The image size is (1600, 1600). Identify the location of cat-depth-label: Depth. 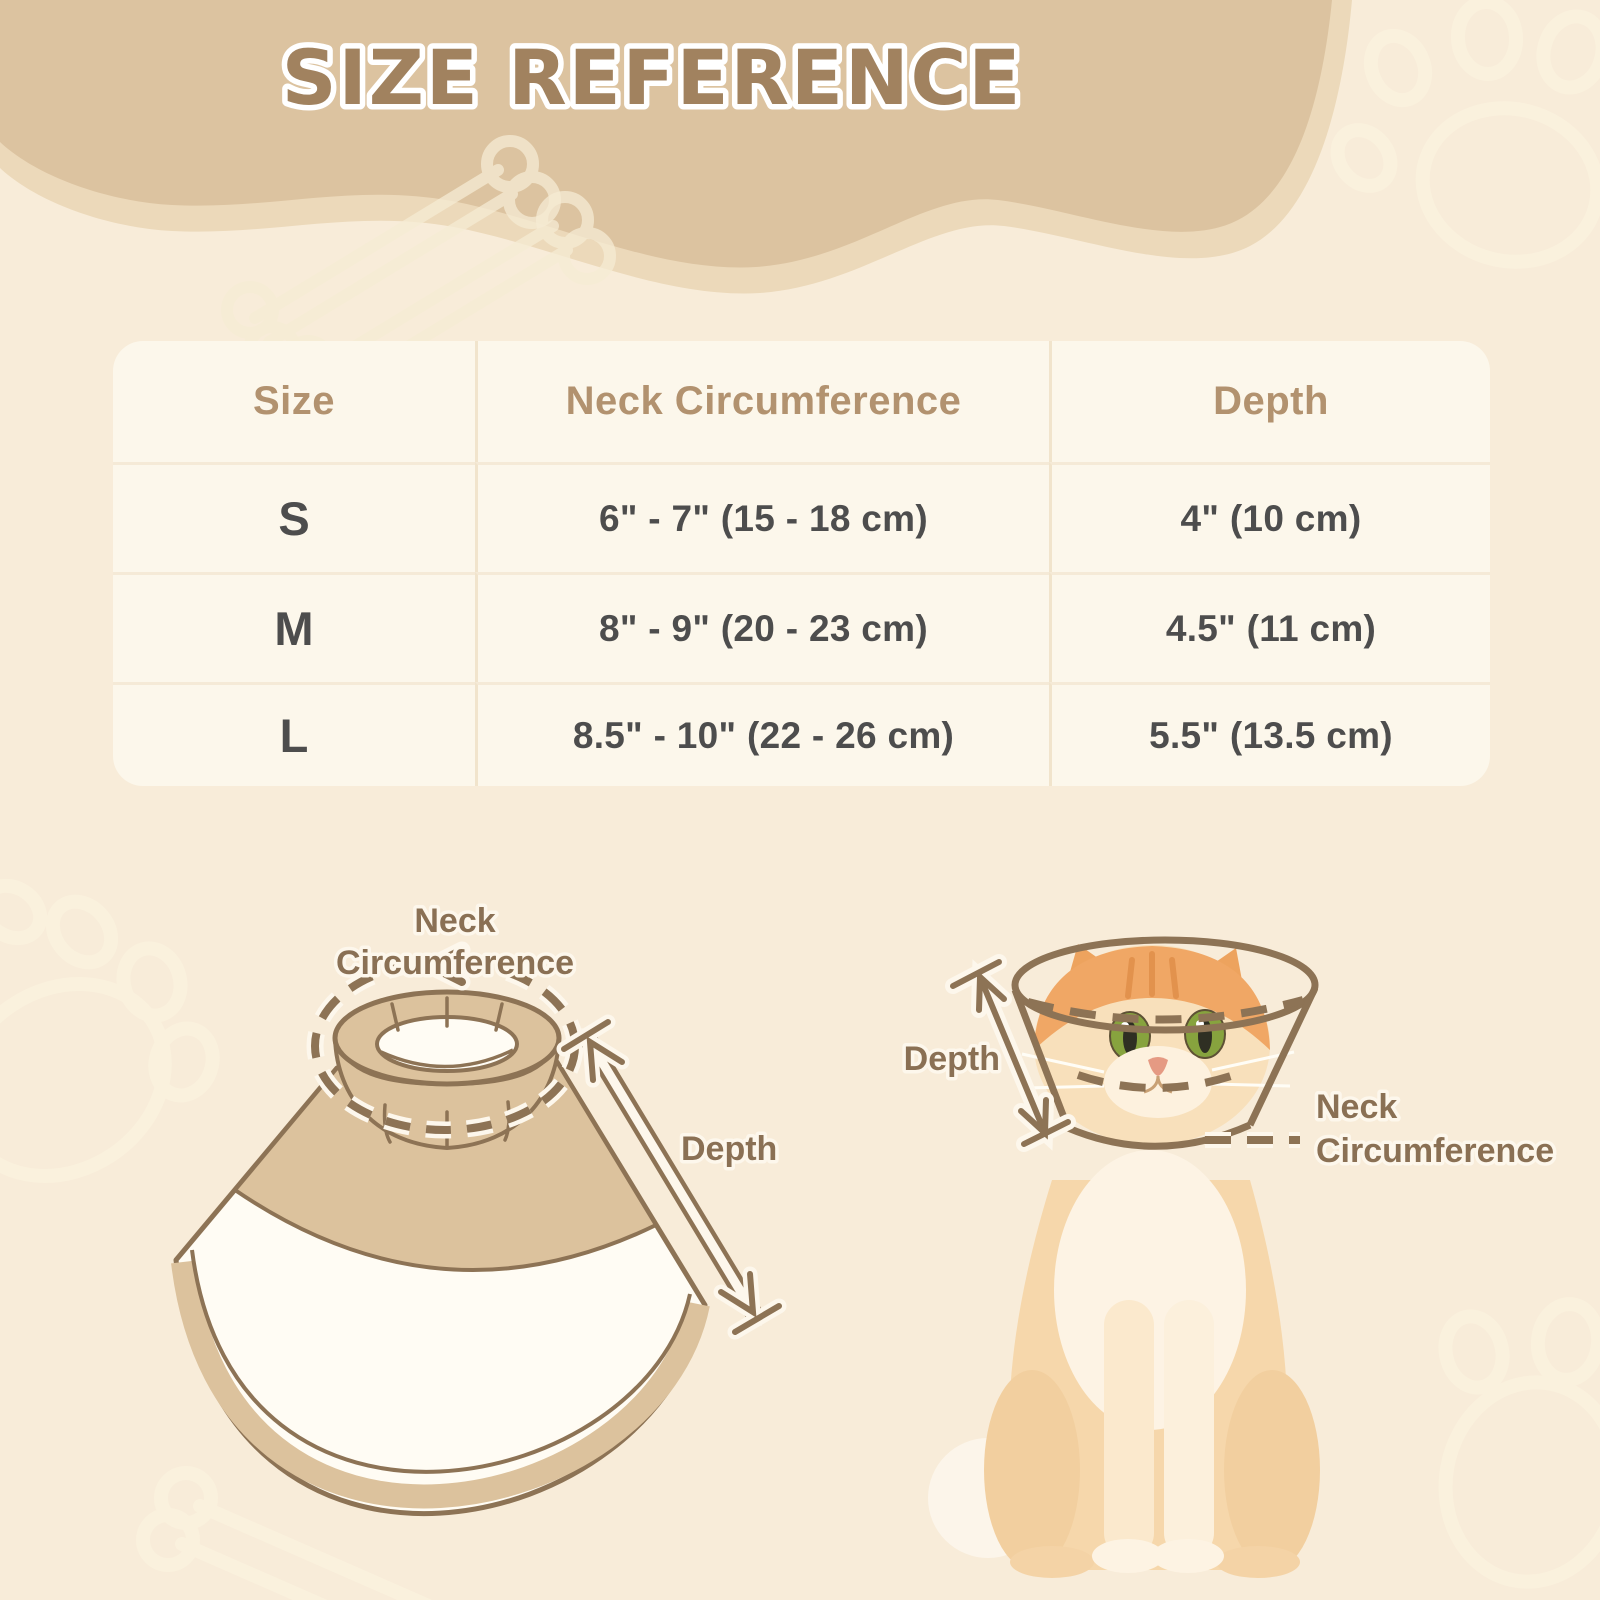
(952, 1059).